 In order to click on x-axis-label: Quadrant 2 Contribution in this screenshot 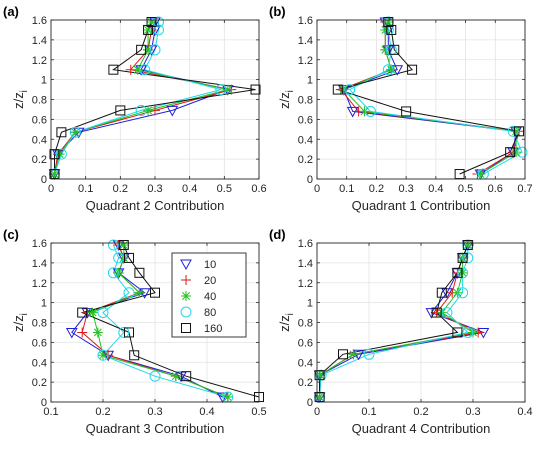, I will do `click(155, 205)`.